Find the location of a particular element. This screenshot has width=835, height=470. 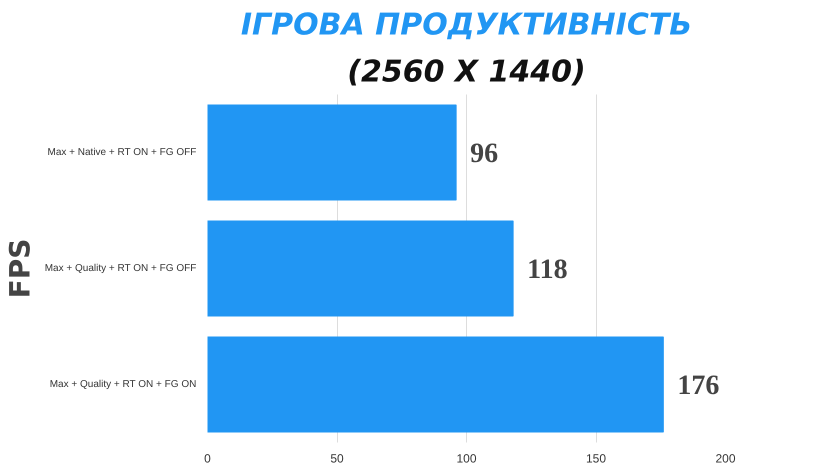

x-tick-label: 50 is located at coordinates (337, 459).